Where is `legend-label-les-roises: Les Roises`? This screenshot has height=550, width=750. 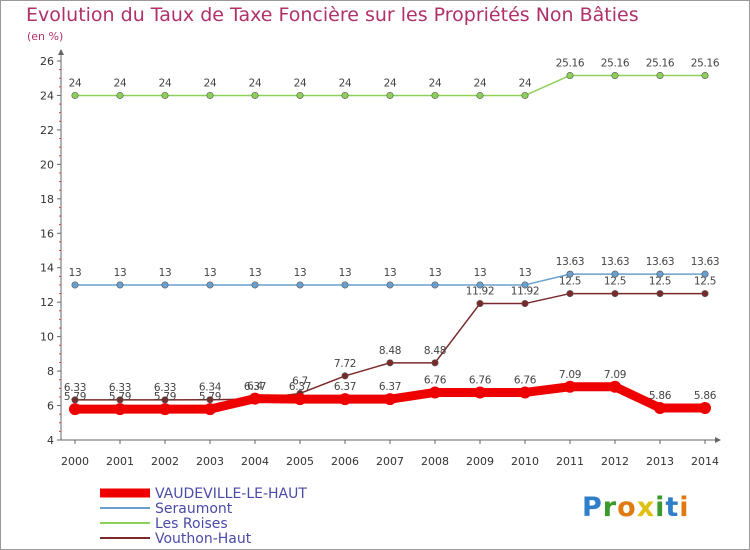 legend-label-les-roises: Les Roises is located at coordinates (191, 524).